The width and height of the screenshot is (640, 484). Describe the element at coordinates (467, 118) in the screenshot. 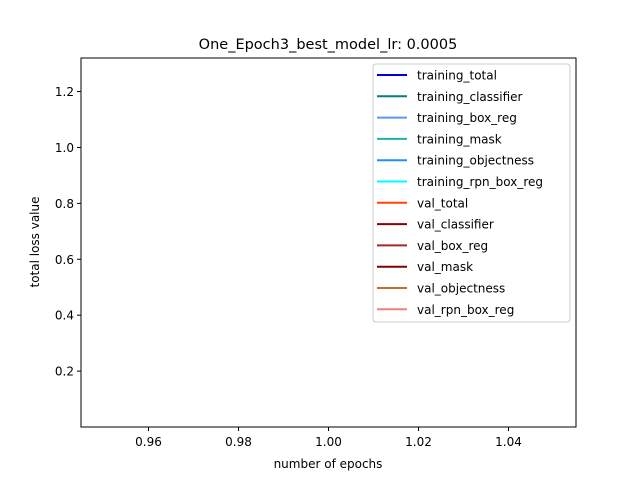

I see `legend-label: training_box_reg` at that location.